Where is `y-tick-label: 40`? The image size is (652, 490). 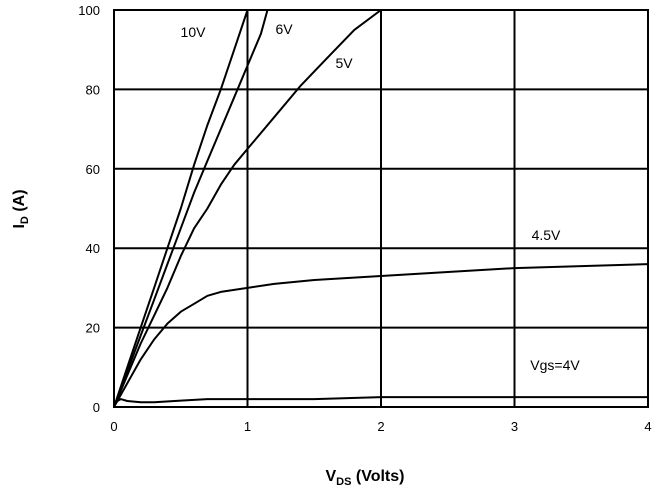 y-tick-label: 40 is located at coordinates (93, 248).